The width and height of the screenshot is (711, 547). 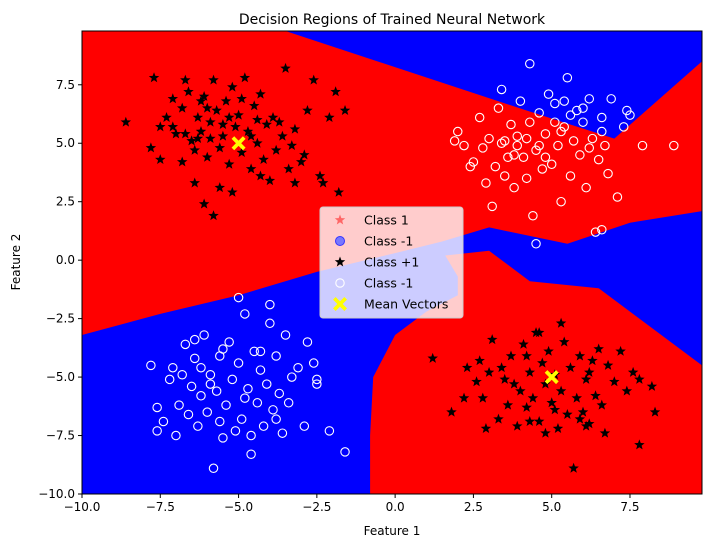 I want to click on y-tick-label: 0.0, so click(x=65, y=260).